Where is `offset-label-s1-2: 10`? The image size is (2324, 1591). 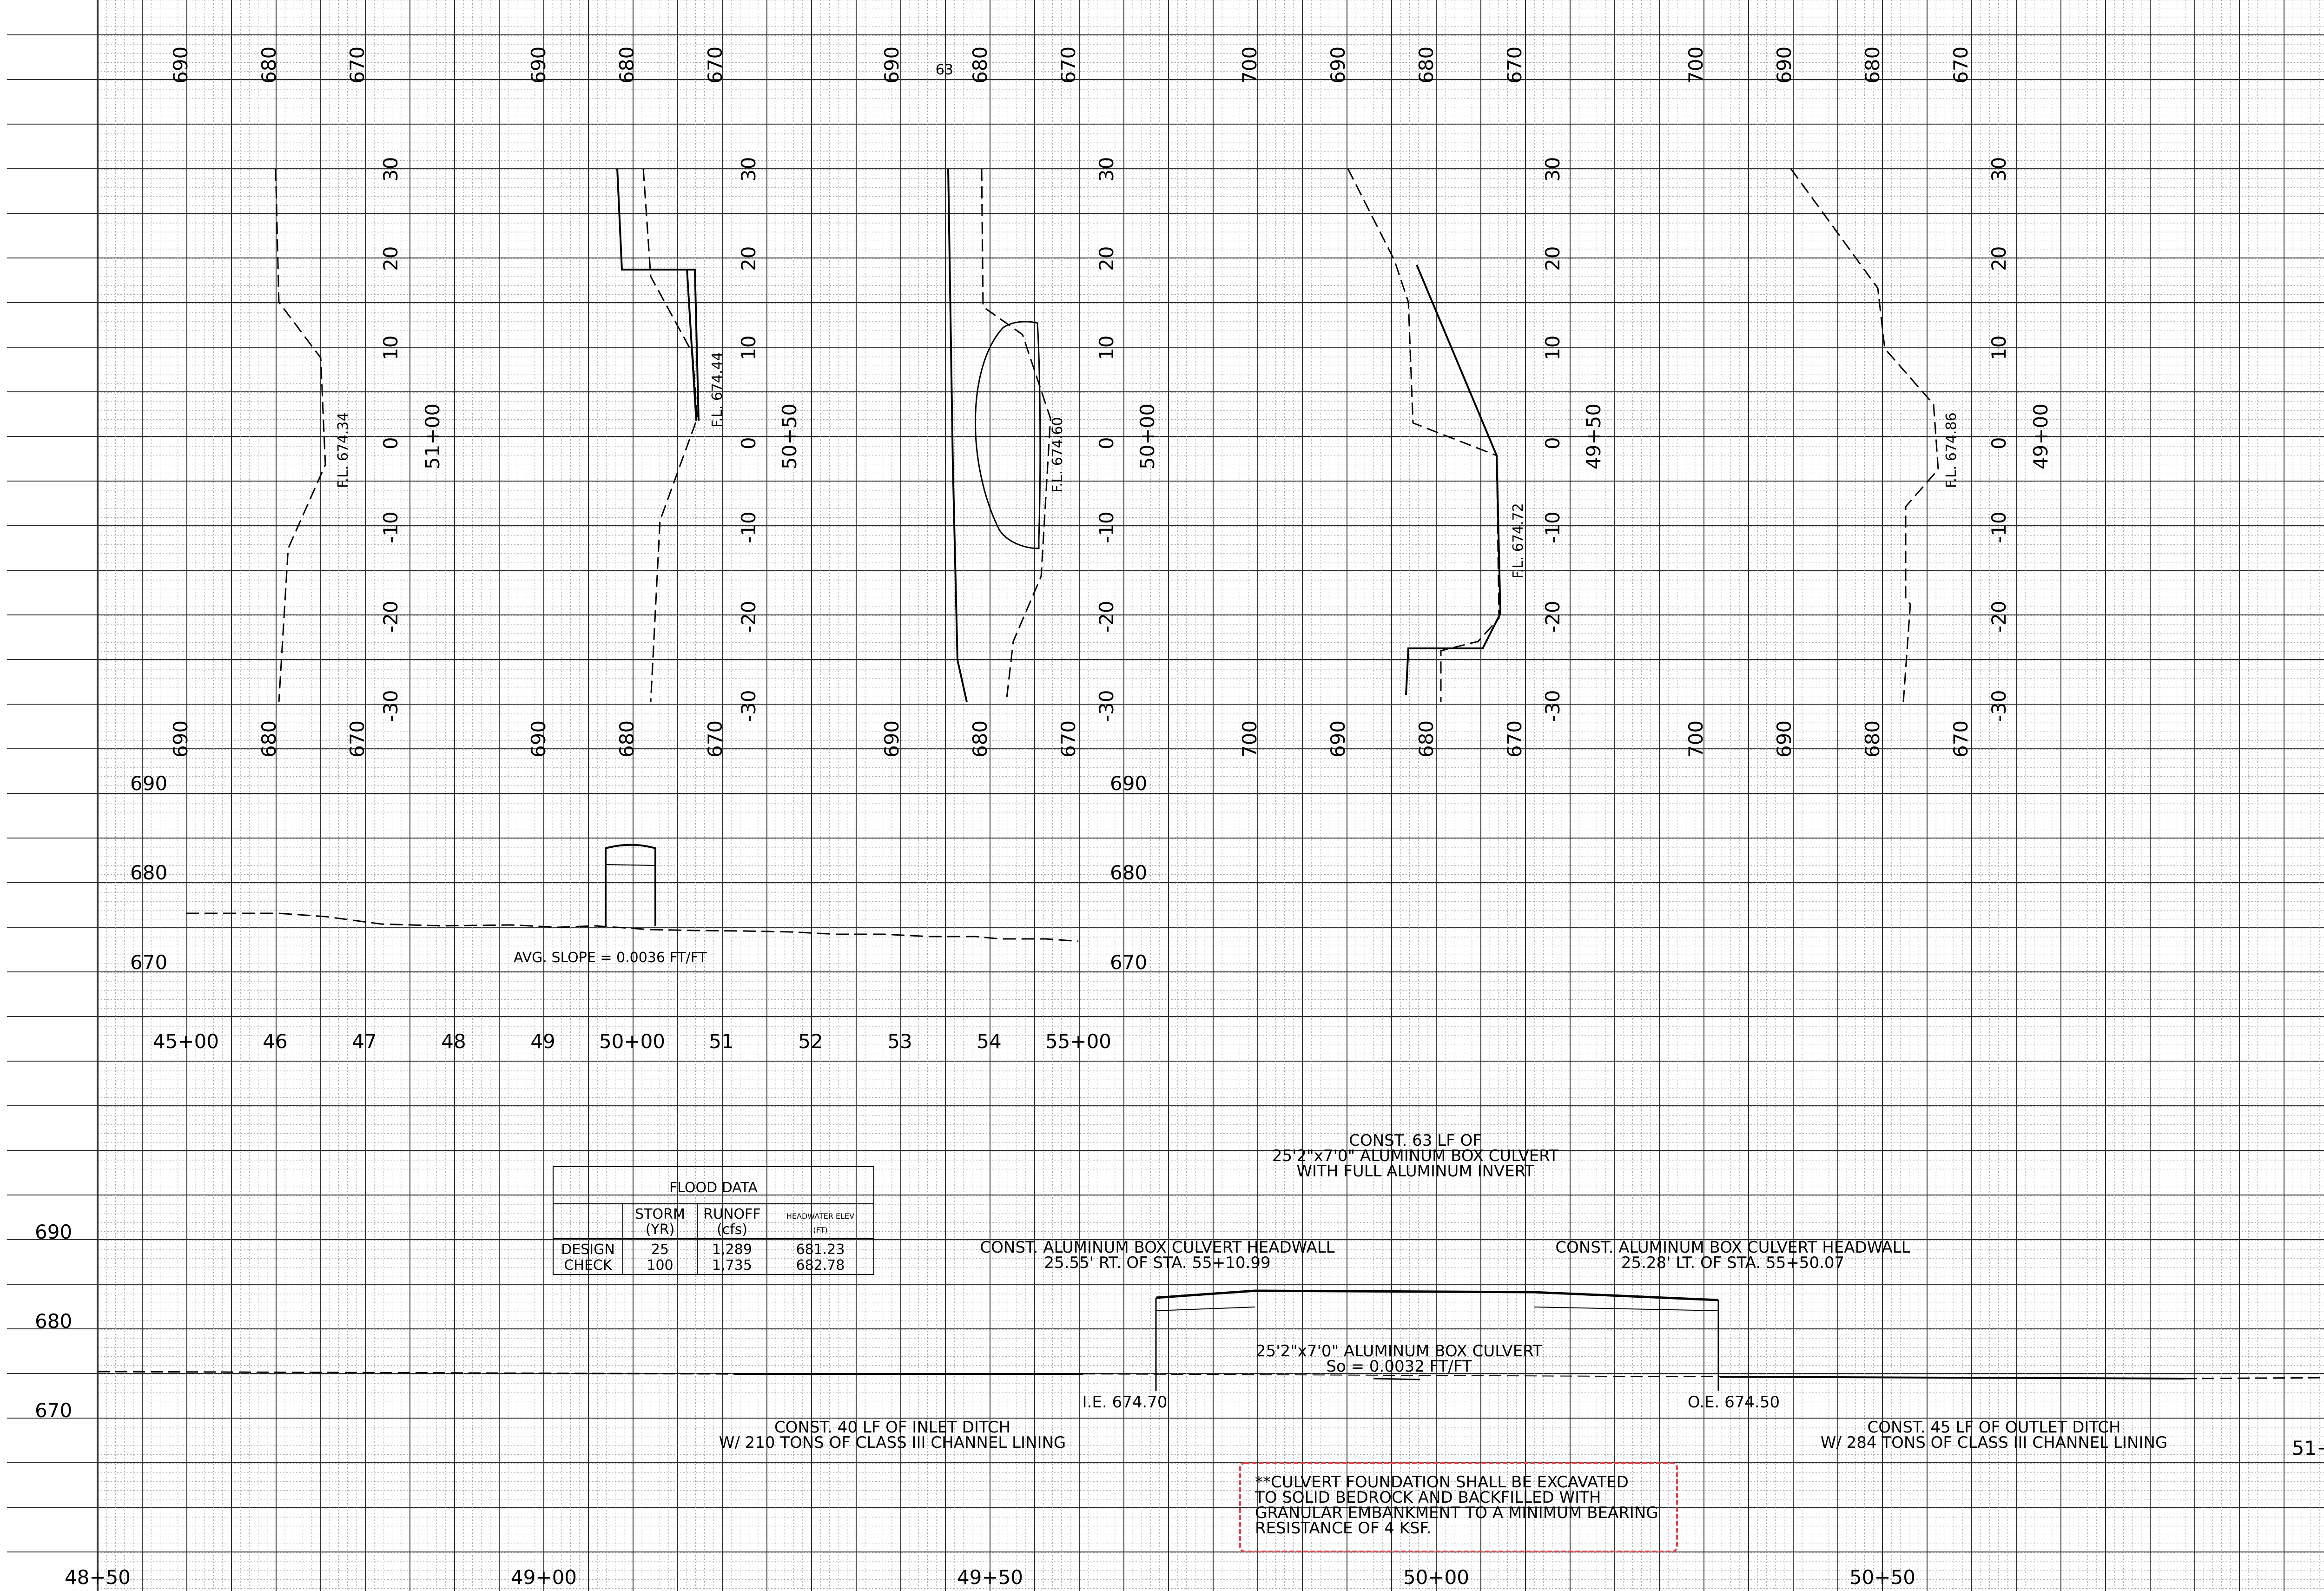 offset-label-s1-2: 10 is located at coordinates (390, 348).